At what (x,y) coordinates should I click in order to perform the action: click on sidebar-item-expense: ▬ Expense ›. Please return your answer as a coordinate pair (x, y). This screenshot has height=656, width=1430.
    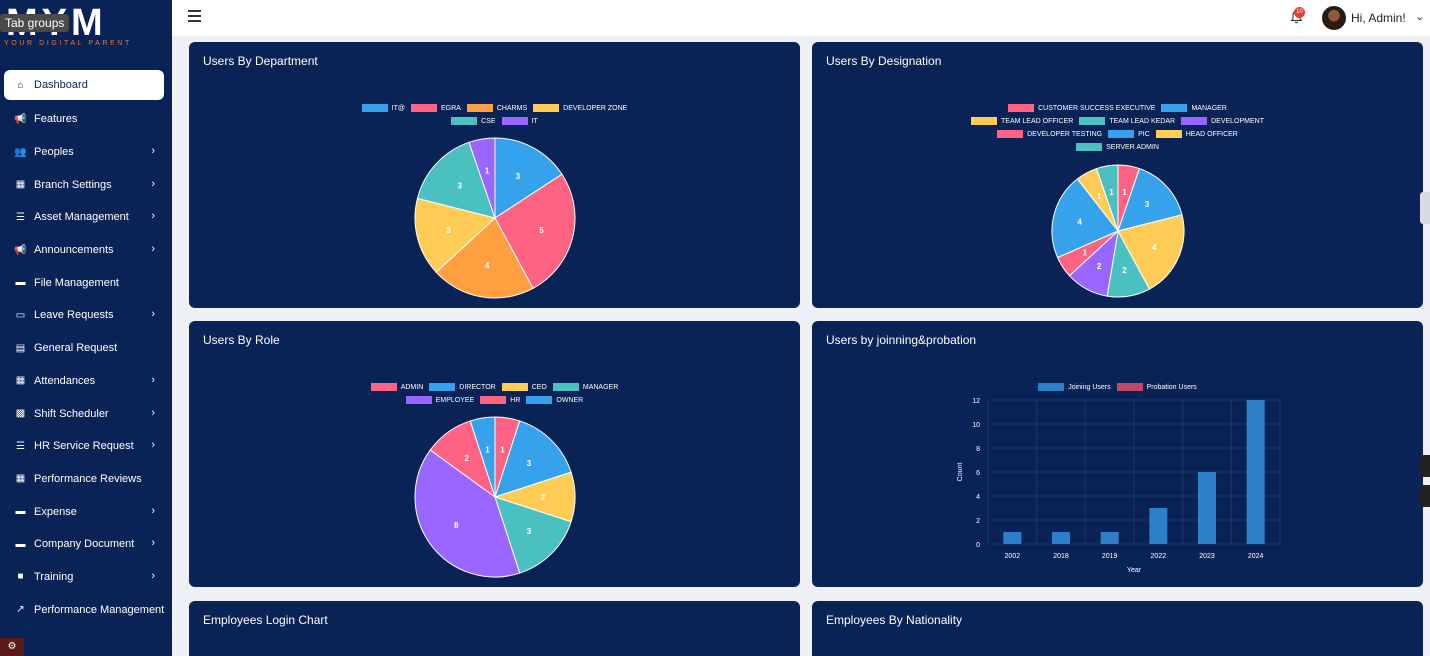
    Looking at the image, I should click on (86, 511).